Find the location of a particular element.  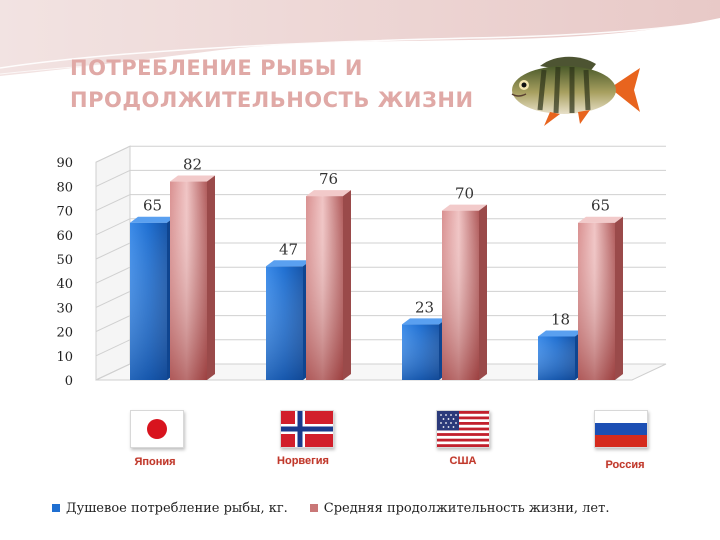

legend-swatch-fish is located at coordinates (56, 508).